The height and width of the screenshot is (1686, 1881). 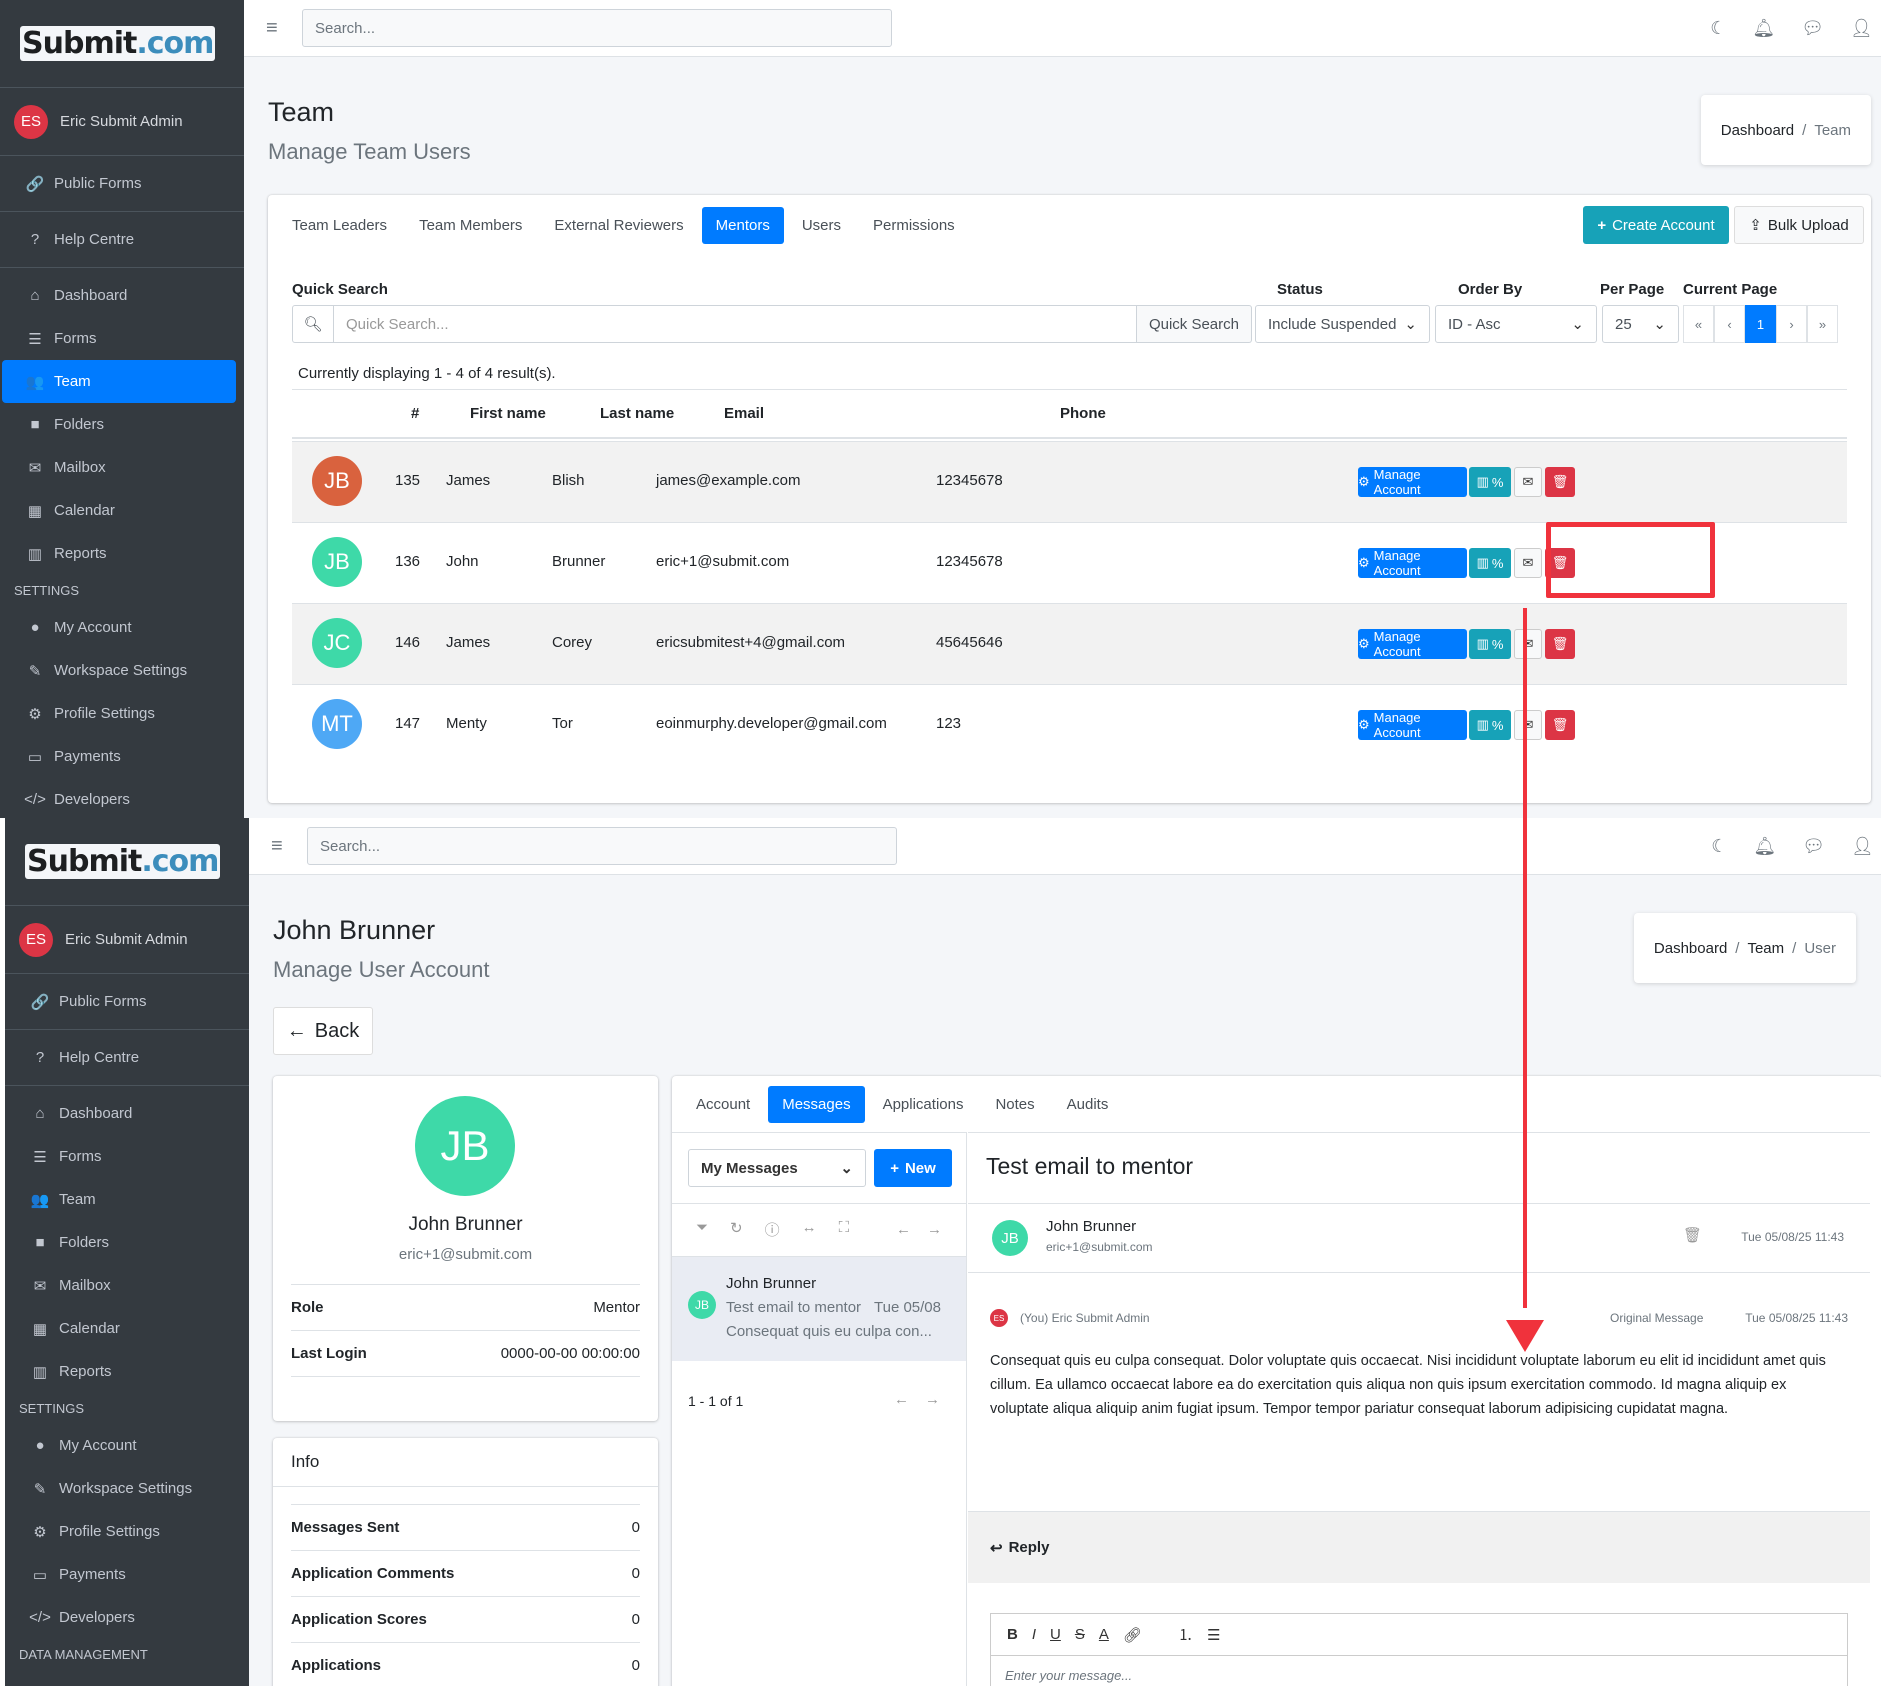 What do you see at coordinates (1079, 1634) in the screenshot?
I see `strike-icon: S` at bounding box center [1079, 1634].